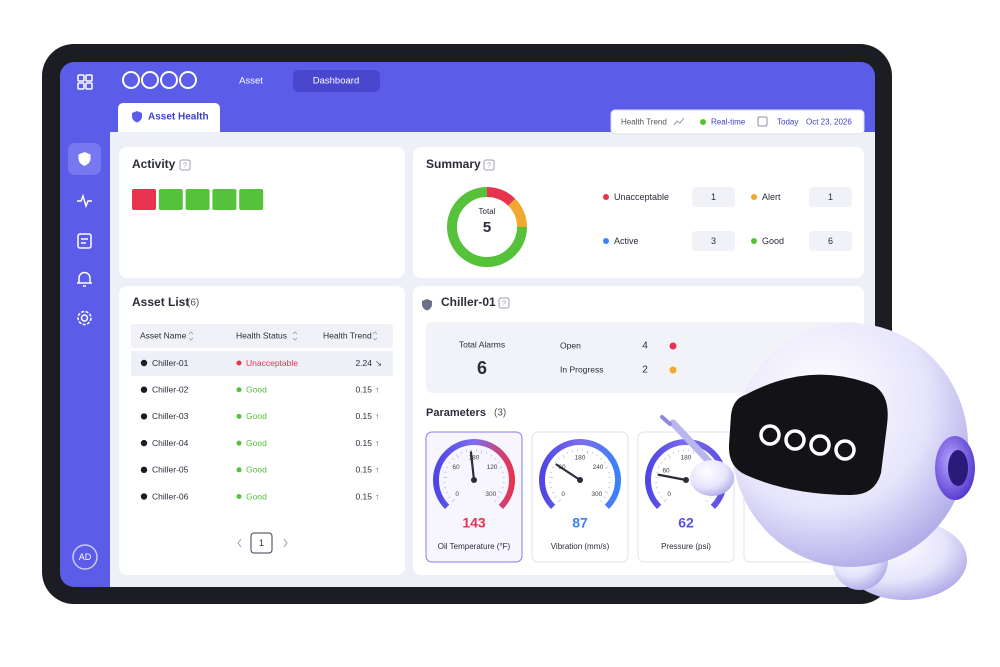 This screenshot has width=1000, height=667. I want to click on gauge-tick-label: 60, so click(456, 467).